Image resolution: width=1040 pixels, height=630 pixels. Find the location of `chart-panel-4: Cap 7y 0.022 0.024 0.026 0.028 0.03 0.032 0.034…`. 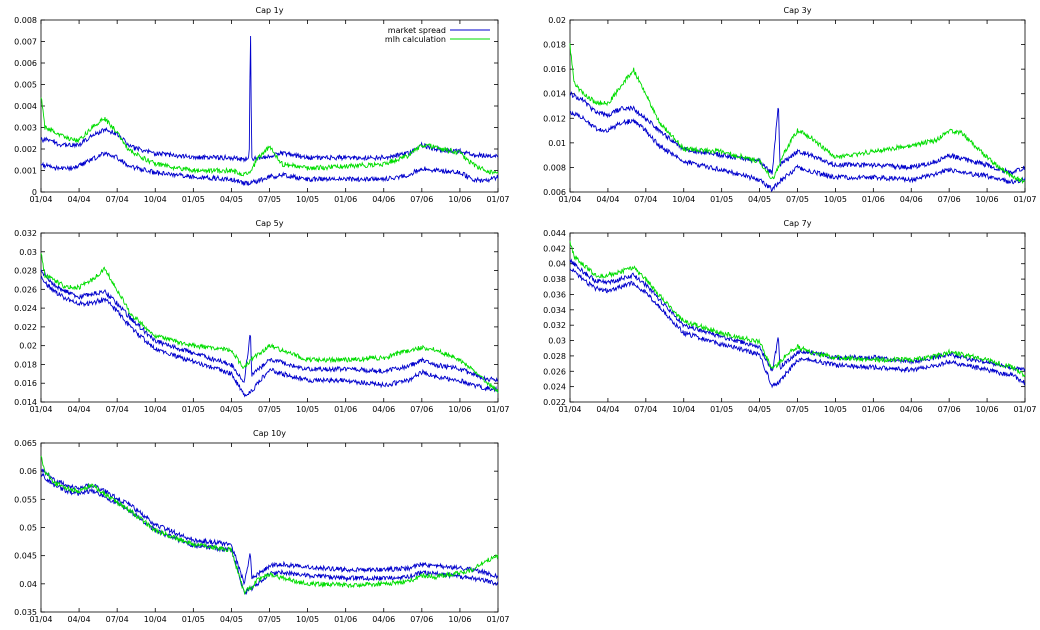

chart-panel-4: Cap 7y 0.022 0.024 0.026 0.028 0.03 0.032 0.034… is located at coordinates (789, 316).